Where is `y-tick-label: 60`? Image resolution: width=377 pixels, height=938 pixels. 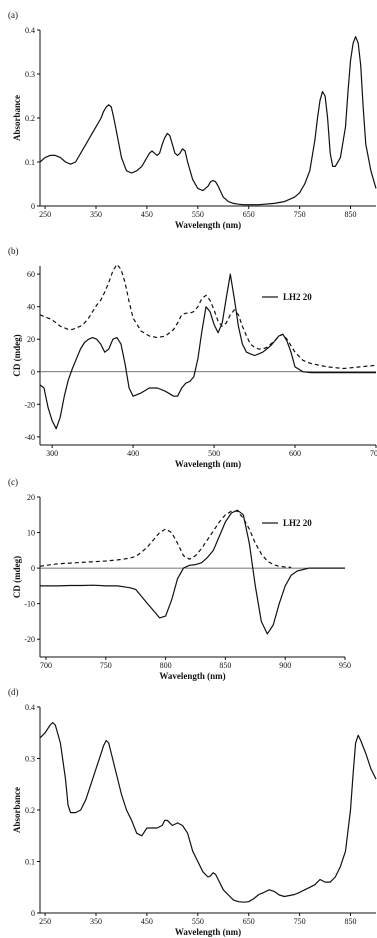 y-tick-label: 60 is located at coordinates (31, 274).